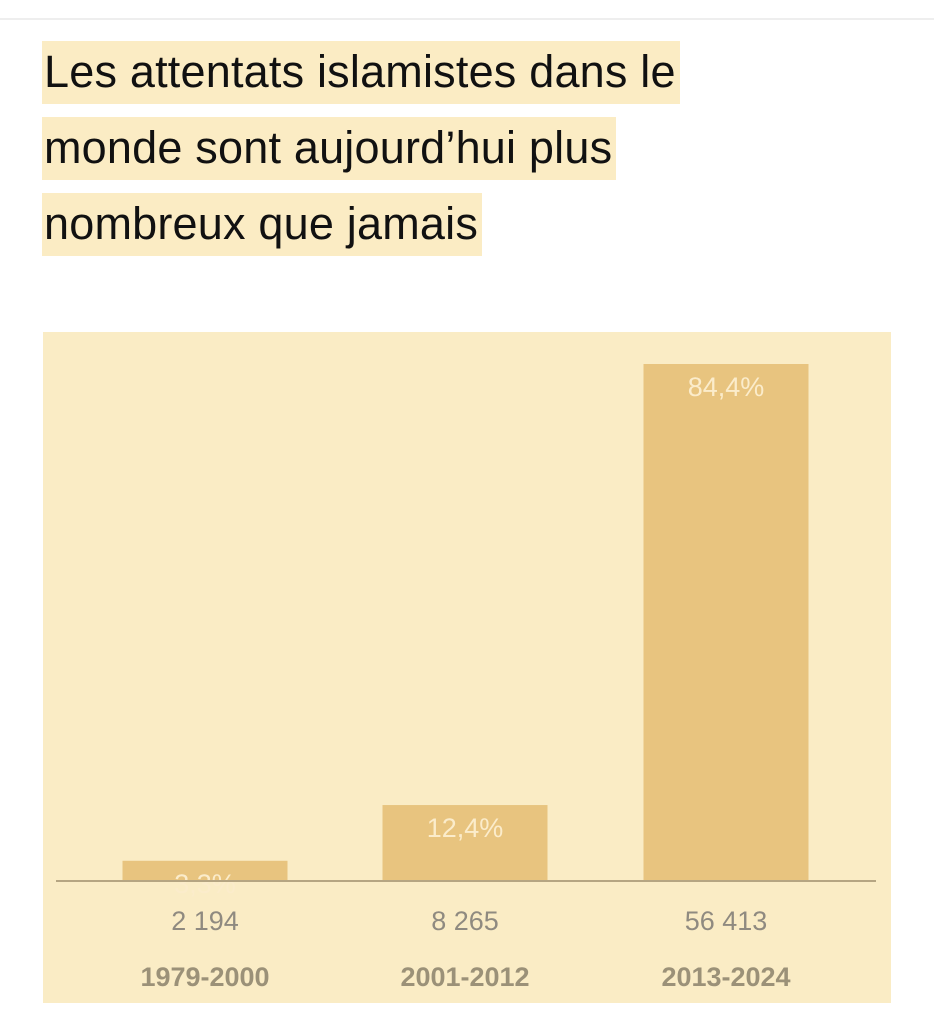 Image resolution: width=934 pixels, height=1024 pixels. What do you see at coordinates (465, 828) in the screenshot?
I see `bar-value-label: 12,4%` at bounding box center [465, 828].